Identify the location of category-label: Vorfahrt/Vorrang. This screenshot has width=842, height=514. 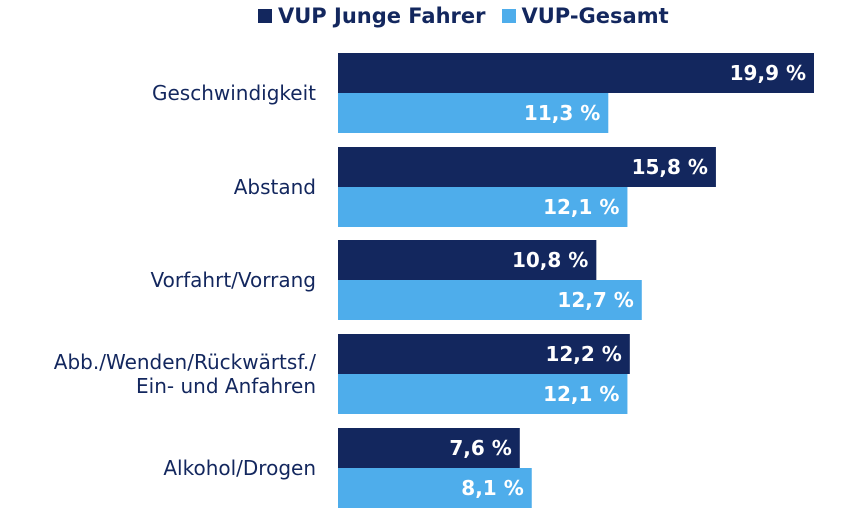
(233, 280).